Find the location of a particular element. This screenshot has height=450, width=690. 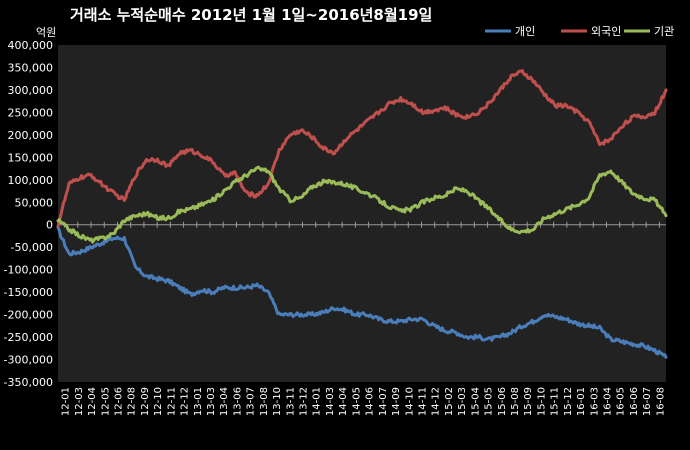

y-tick-label: -50,000 is located at coordinates (32, 247).